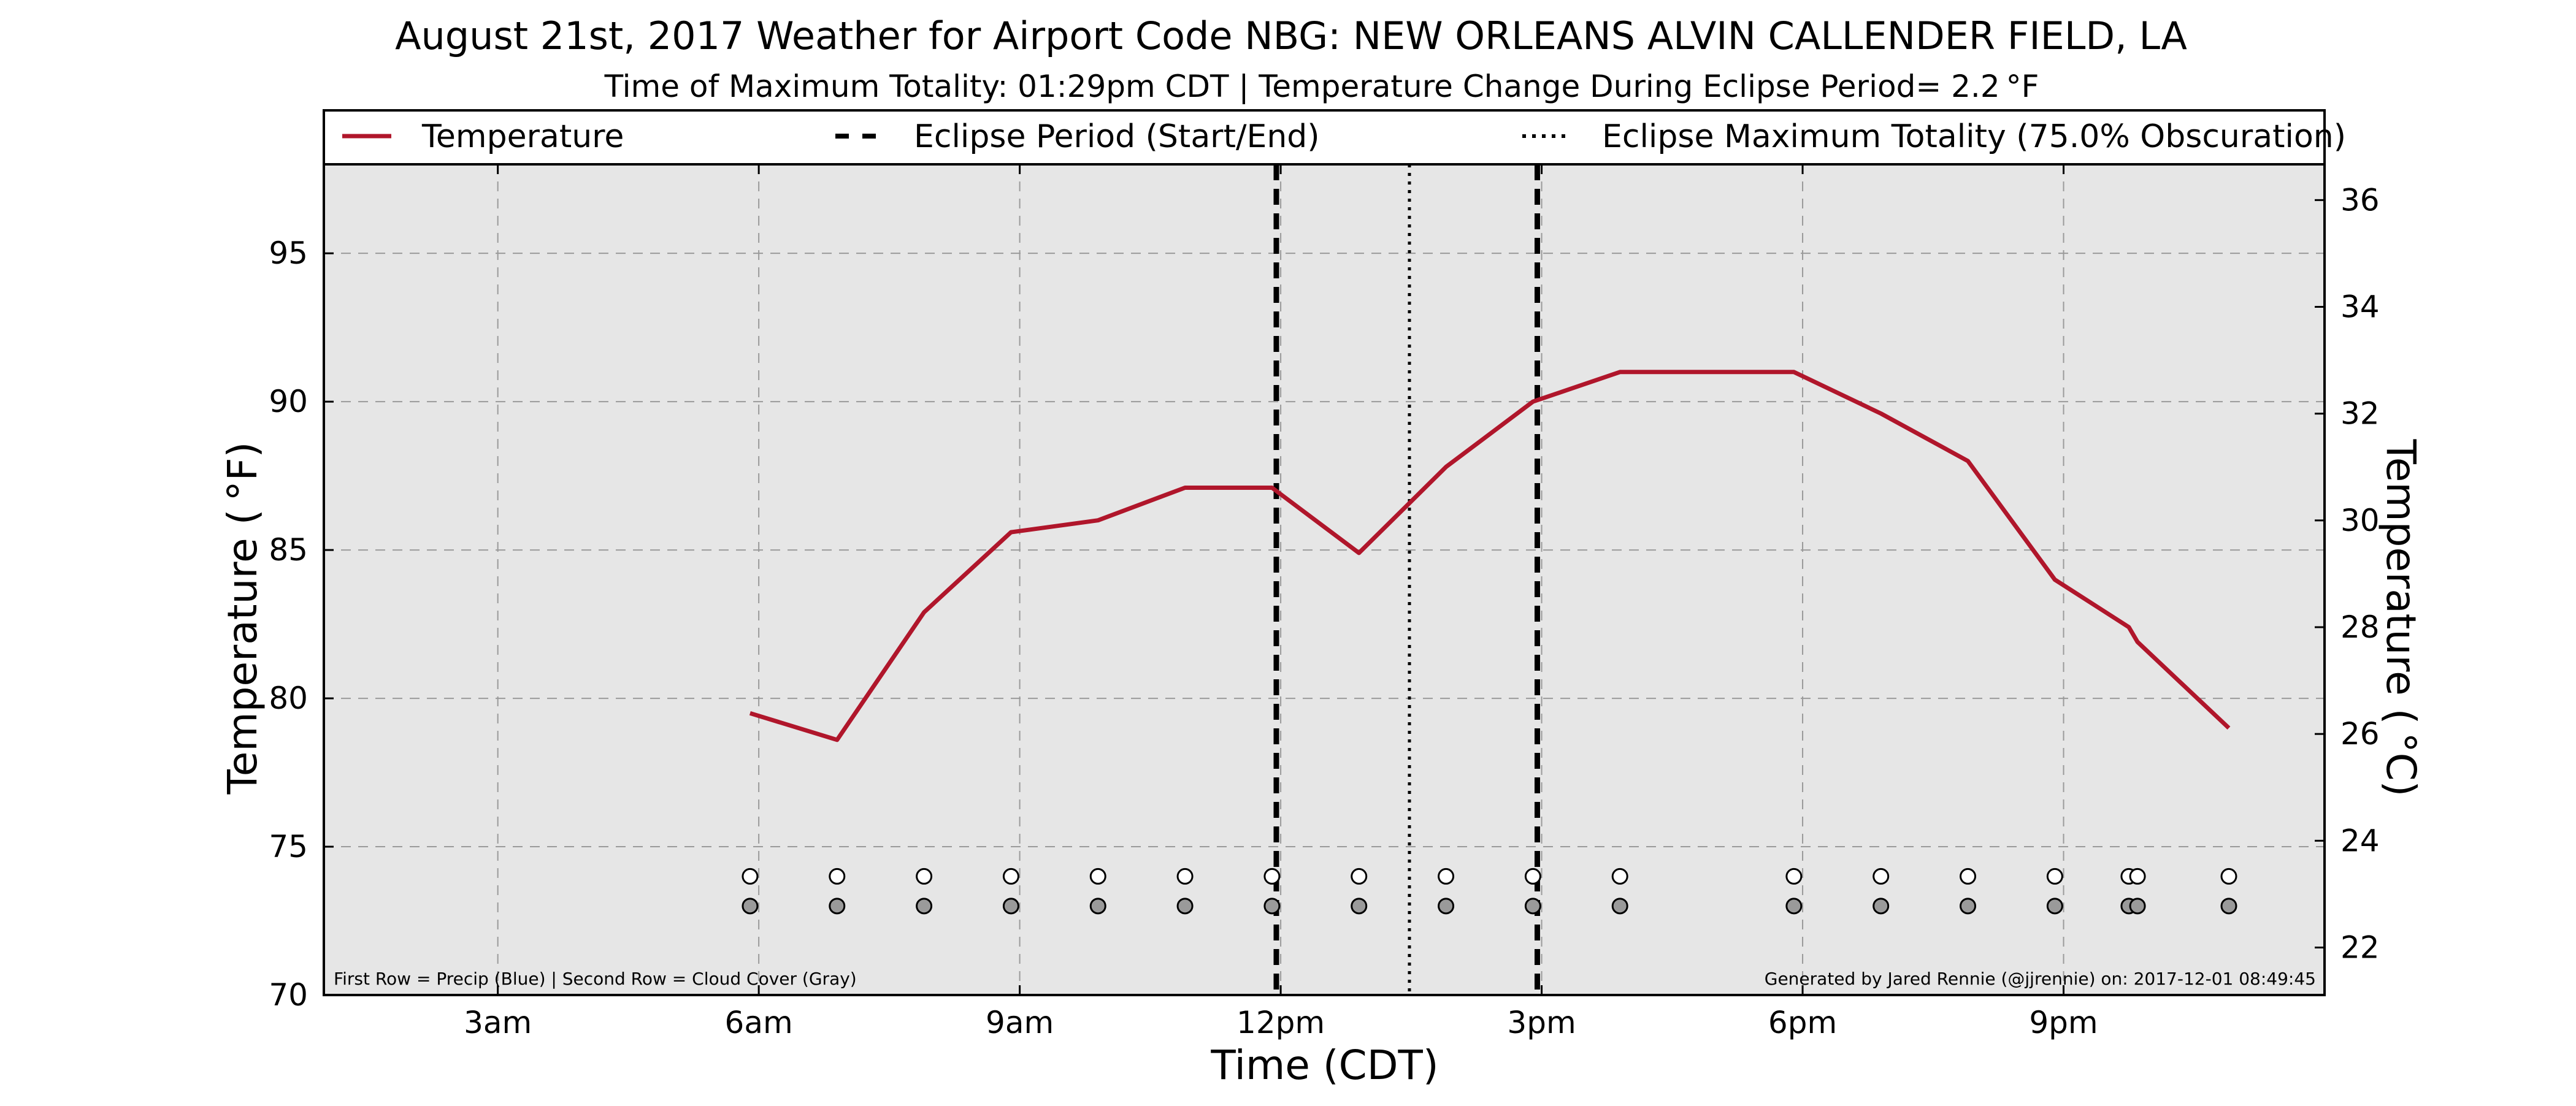 The width and height of the screenshot is (2576, 1106). Describe the element at coordinates (1117, 136) in the screenshot. I see `legend-label-eclipse-period: Eclipse Period (Start/End)` at that location.